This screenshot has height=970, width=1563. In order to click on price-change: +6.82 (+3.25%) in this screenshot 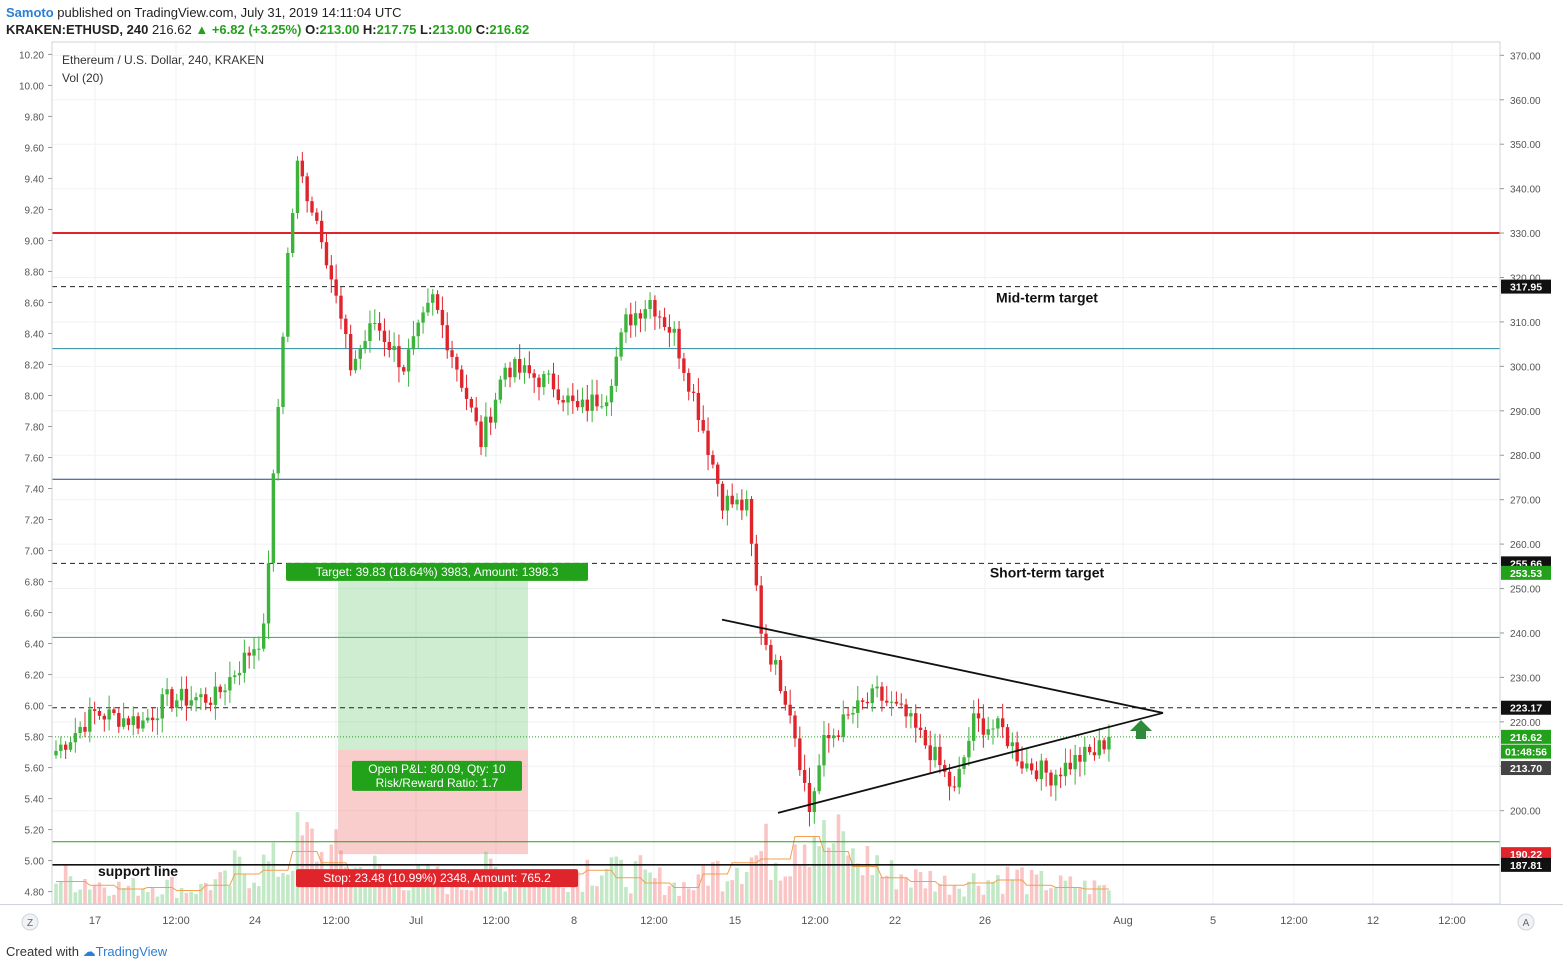, I will do `click(256, 29)`.